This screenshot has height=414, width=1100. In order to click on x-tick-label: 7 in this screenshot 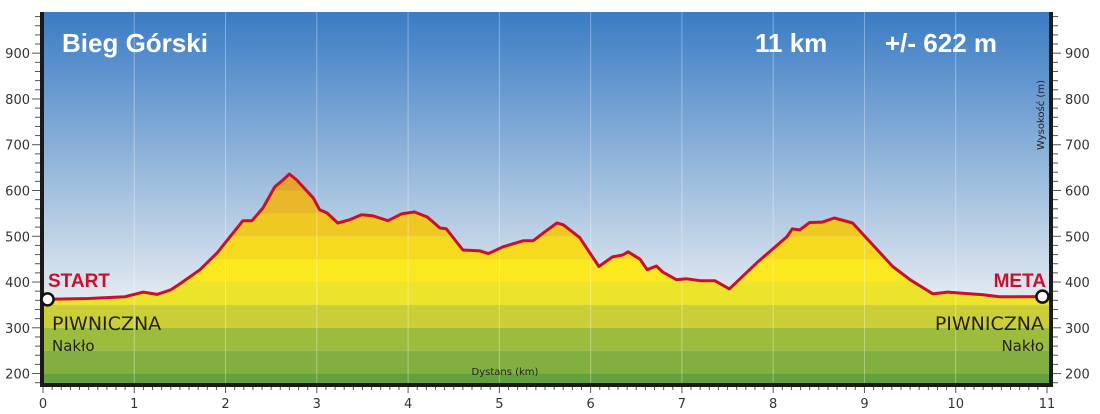, I will do `click(682, 404)`.